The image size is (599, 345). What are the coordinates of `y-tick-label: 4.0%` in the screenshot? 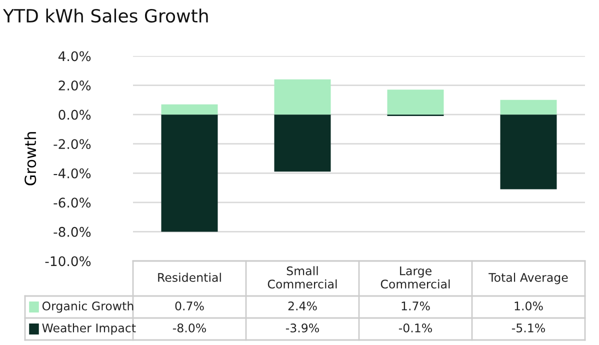 It's located at (74, 56).